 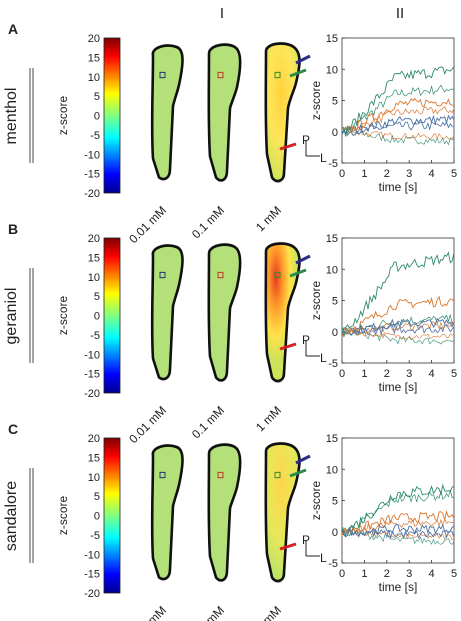 What do you see at coordinates (400, 13) in the screenshot?
I see `column-label-ii: II` at bounding box center [400, 13].